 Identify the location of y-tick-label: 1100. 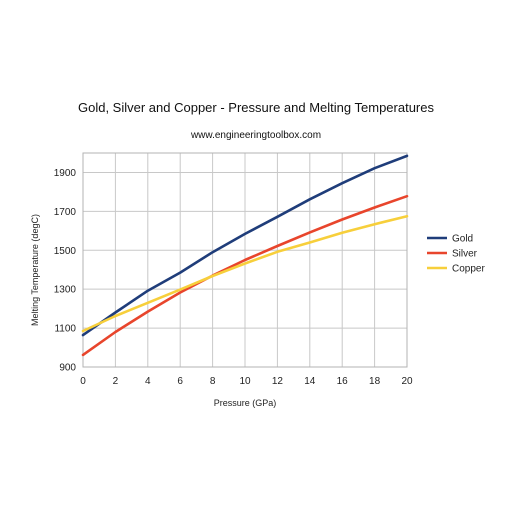
(65, 329).